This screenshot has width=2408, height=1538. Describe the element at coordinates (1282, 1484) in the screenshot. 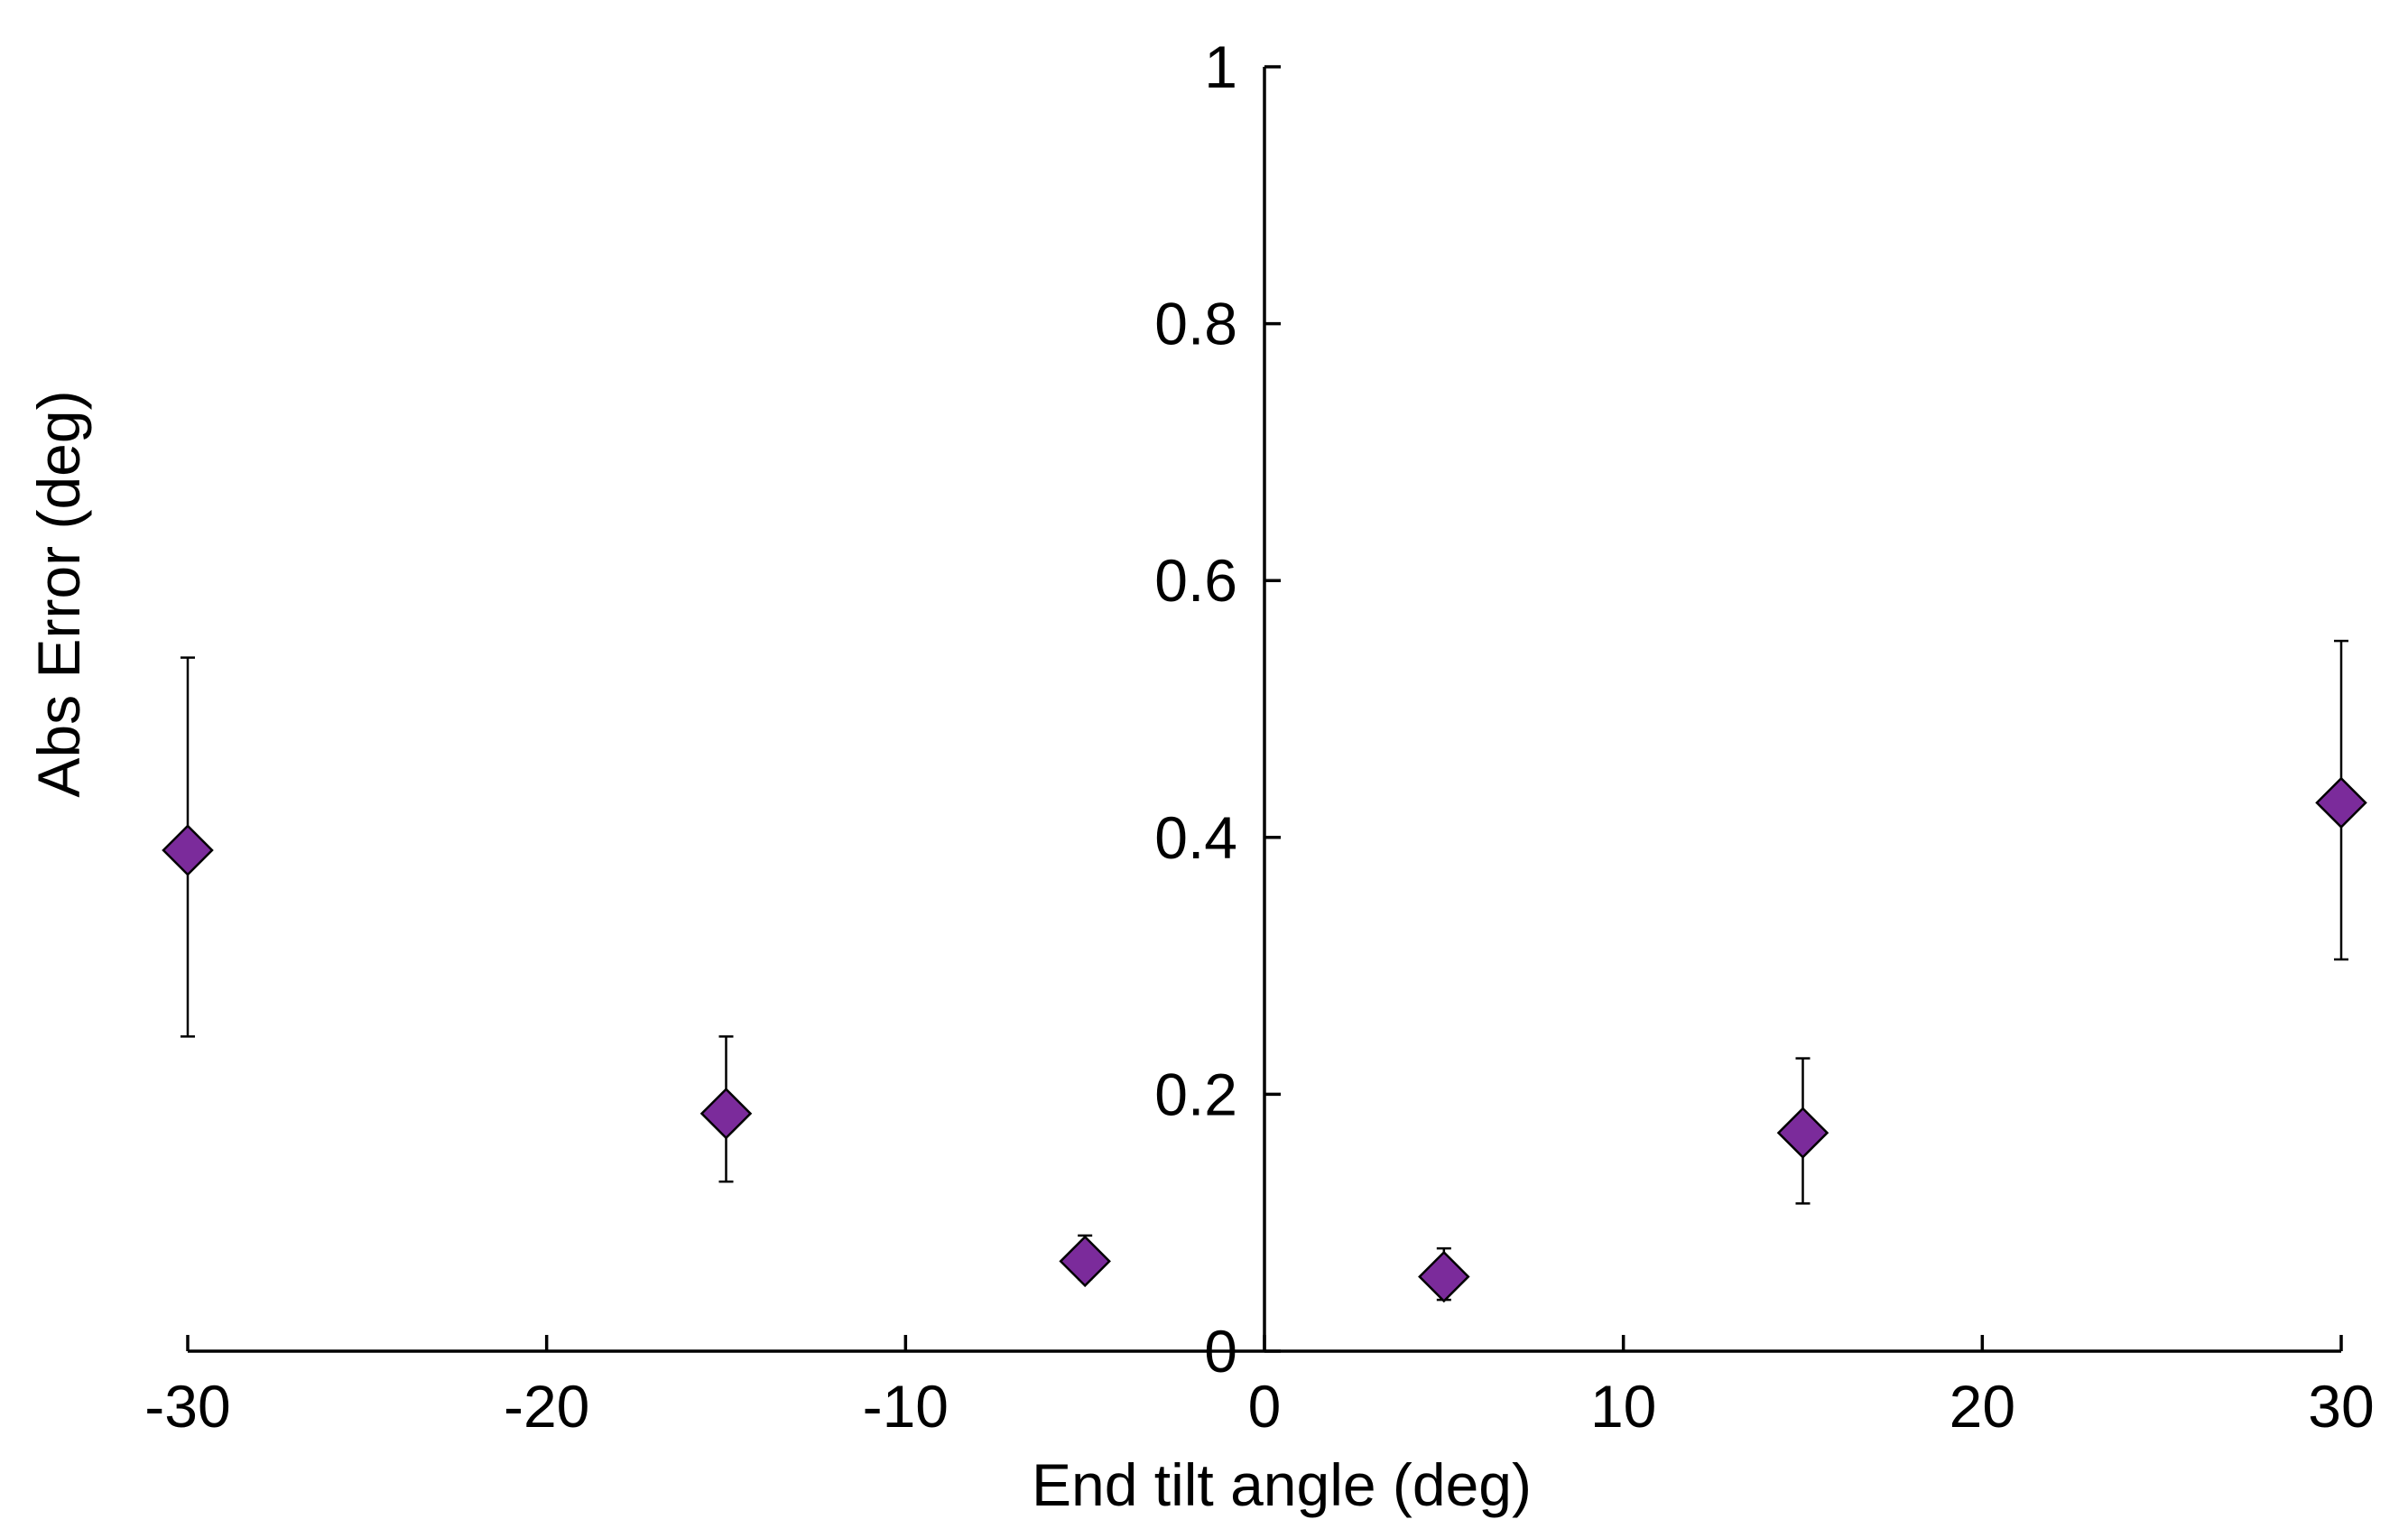

I see `x-axis-title: End tilt angle (deg)` at that location.